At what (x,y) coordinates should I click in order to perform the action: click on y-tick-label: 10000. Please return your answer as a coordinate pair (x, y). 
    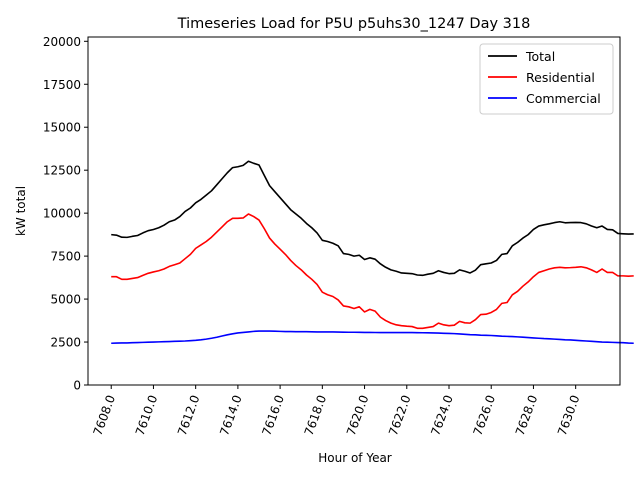
    Looking at the image, I should click on (62, 214).